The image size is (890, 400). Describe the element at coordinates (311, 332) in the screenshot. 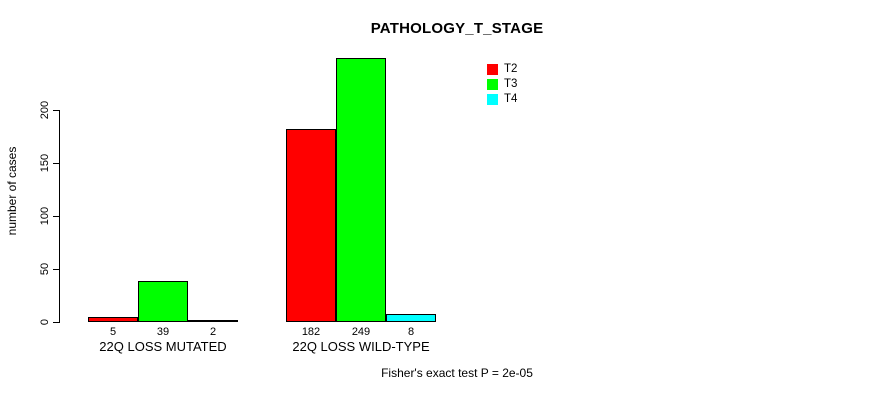

I see `bar-value-label: 182` at that location.